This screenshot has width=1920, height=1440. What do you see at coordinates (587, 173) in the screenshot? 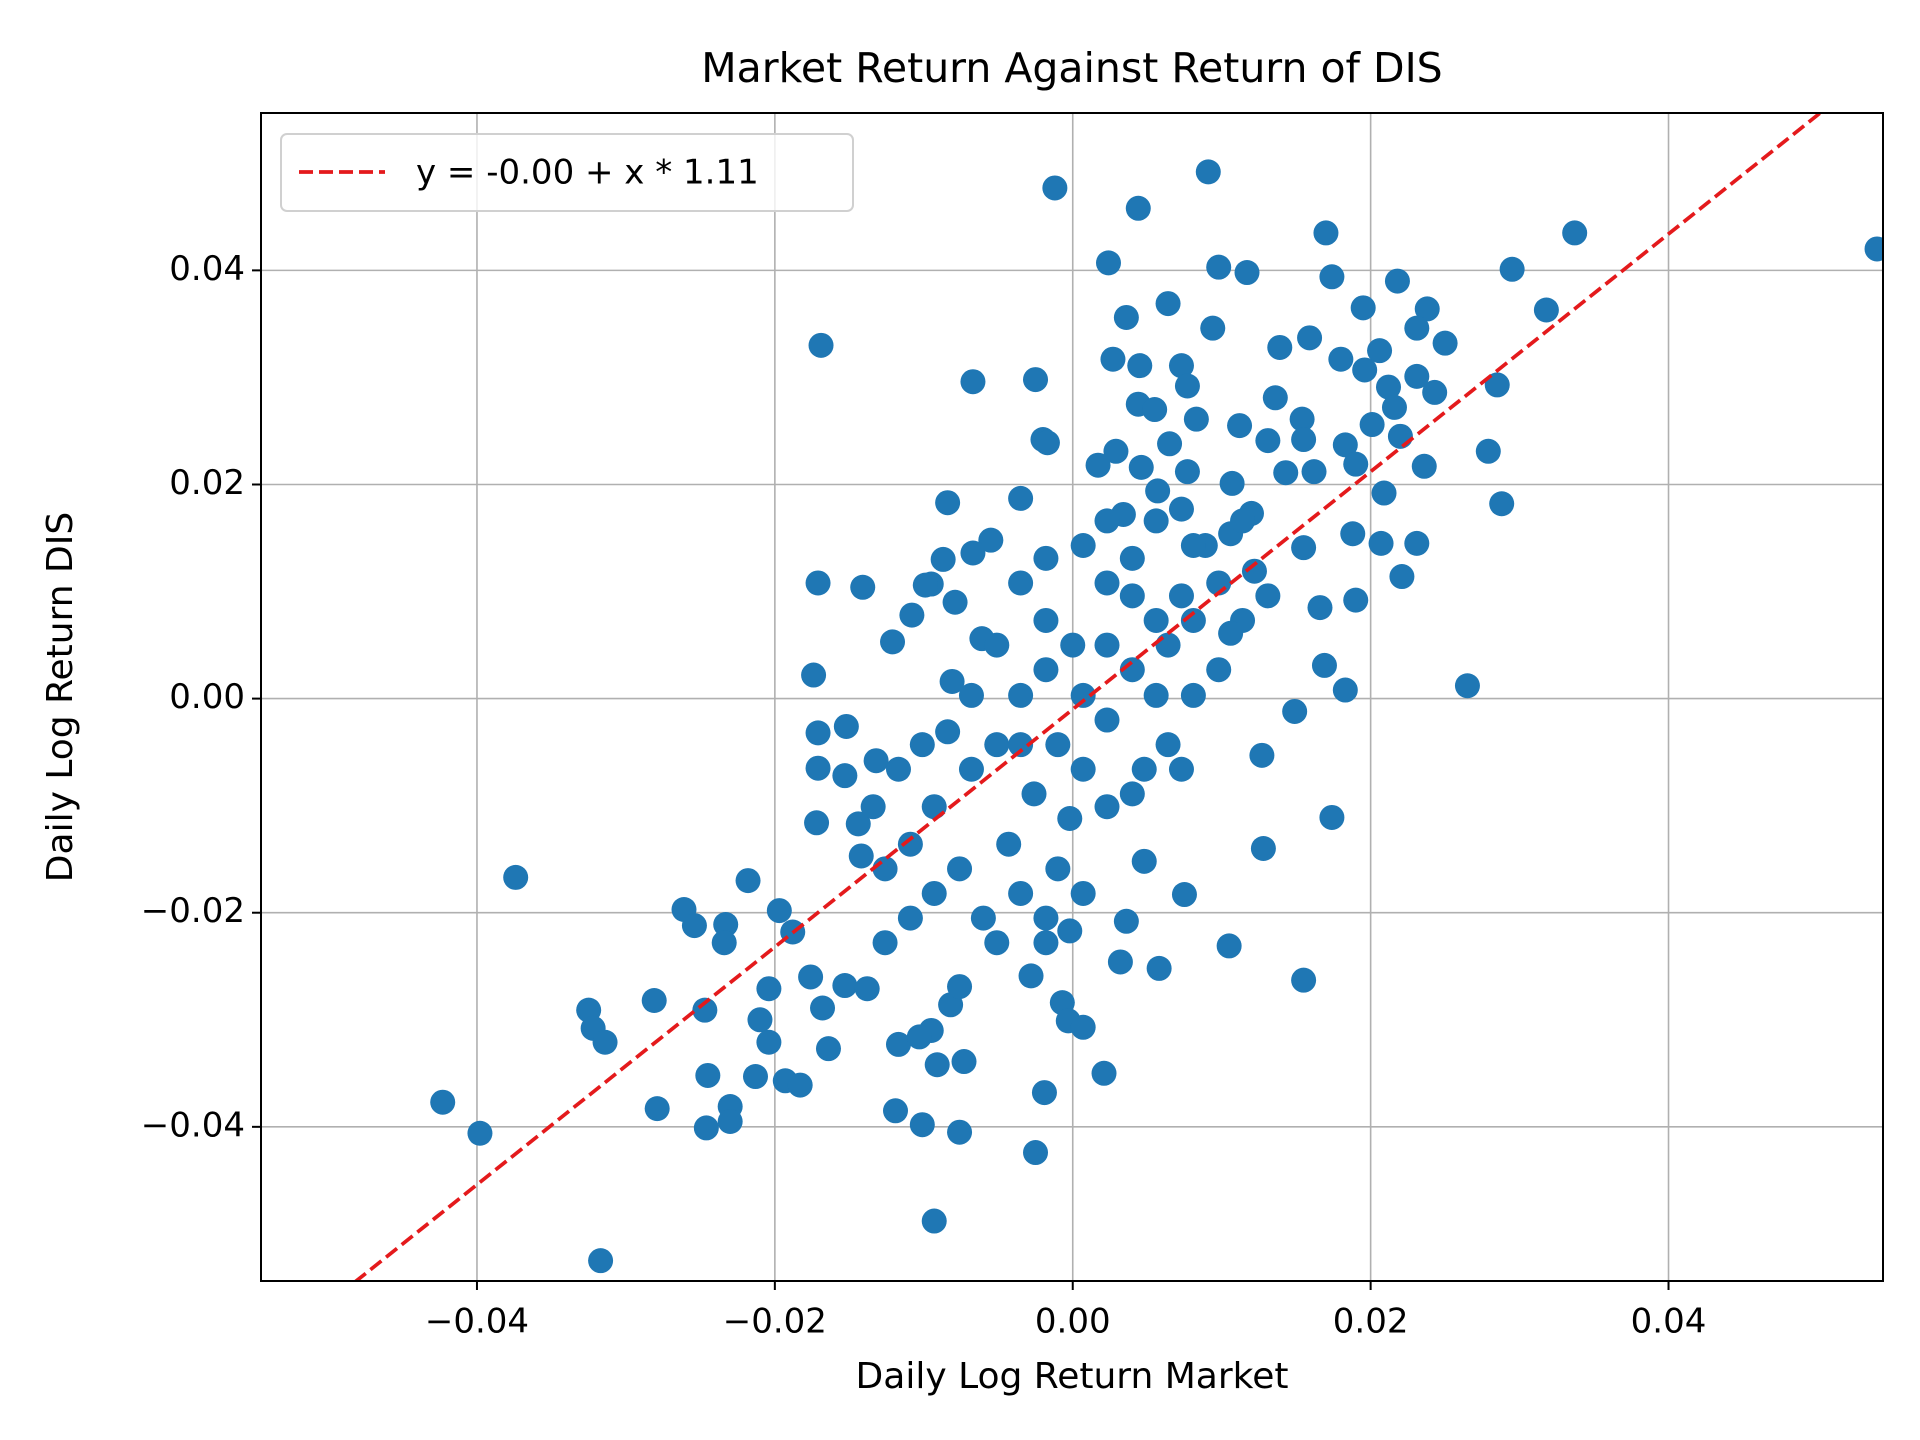
I see `legend-label: y = -0.00 + x * 1.11` at bounding box center [587, 173].